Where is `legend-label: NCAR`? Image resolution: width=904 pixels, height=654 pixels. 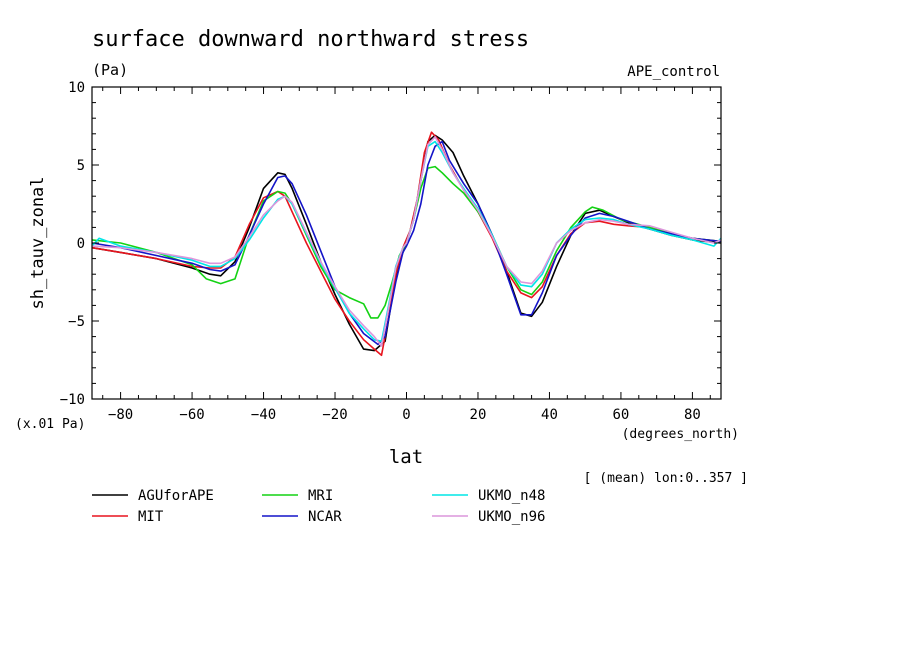 legend-label: NCAR is located at coordinates (325, 517).